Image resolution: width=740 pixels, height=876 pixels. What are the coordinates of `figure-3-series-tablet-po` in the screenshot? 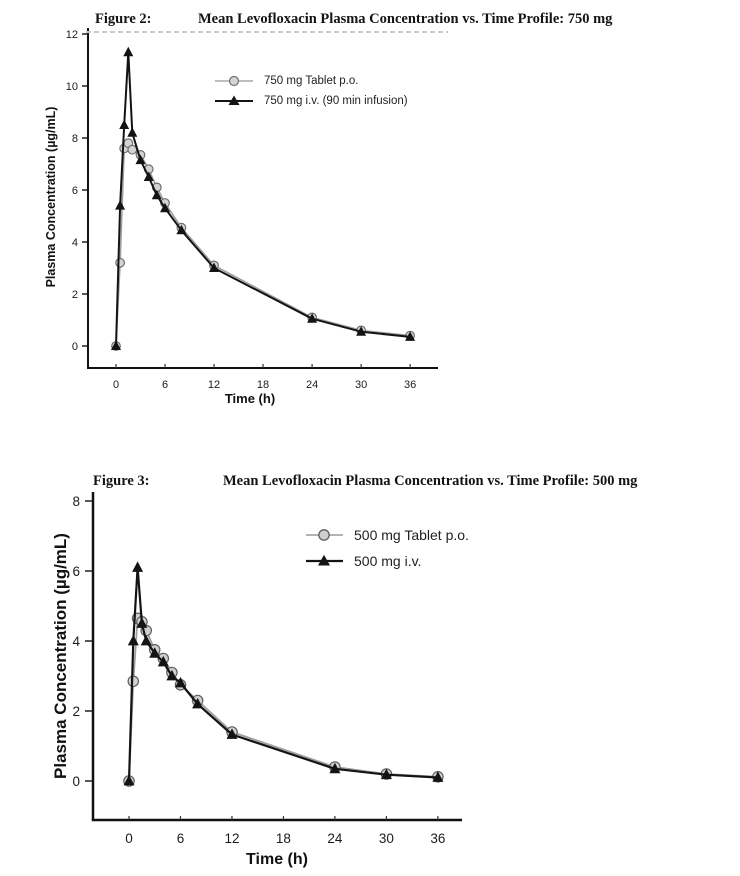 It's located at (283, 699).